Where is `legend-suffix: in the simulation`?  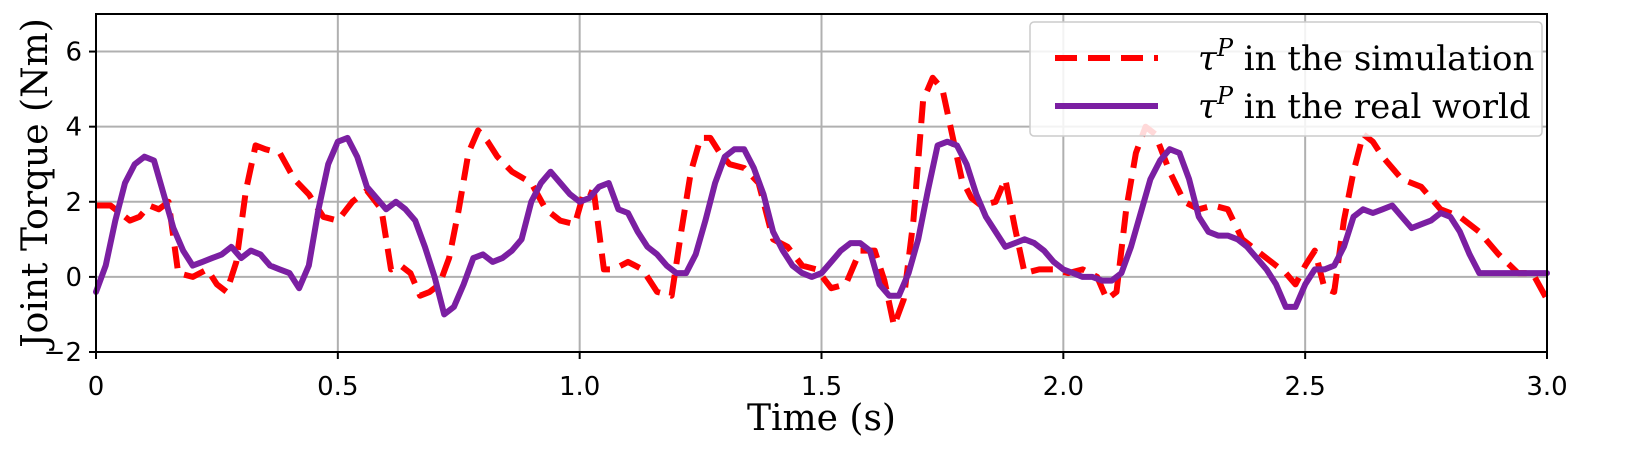 legend-suffix: in the simulation is located at coordinates (1383, 59).